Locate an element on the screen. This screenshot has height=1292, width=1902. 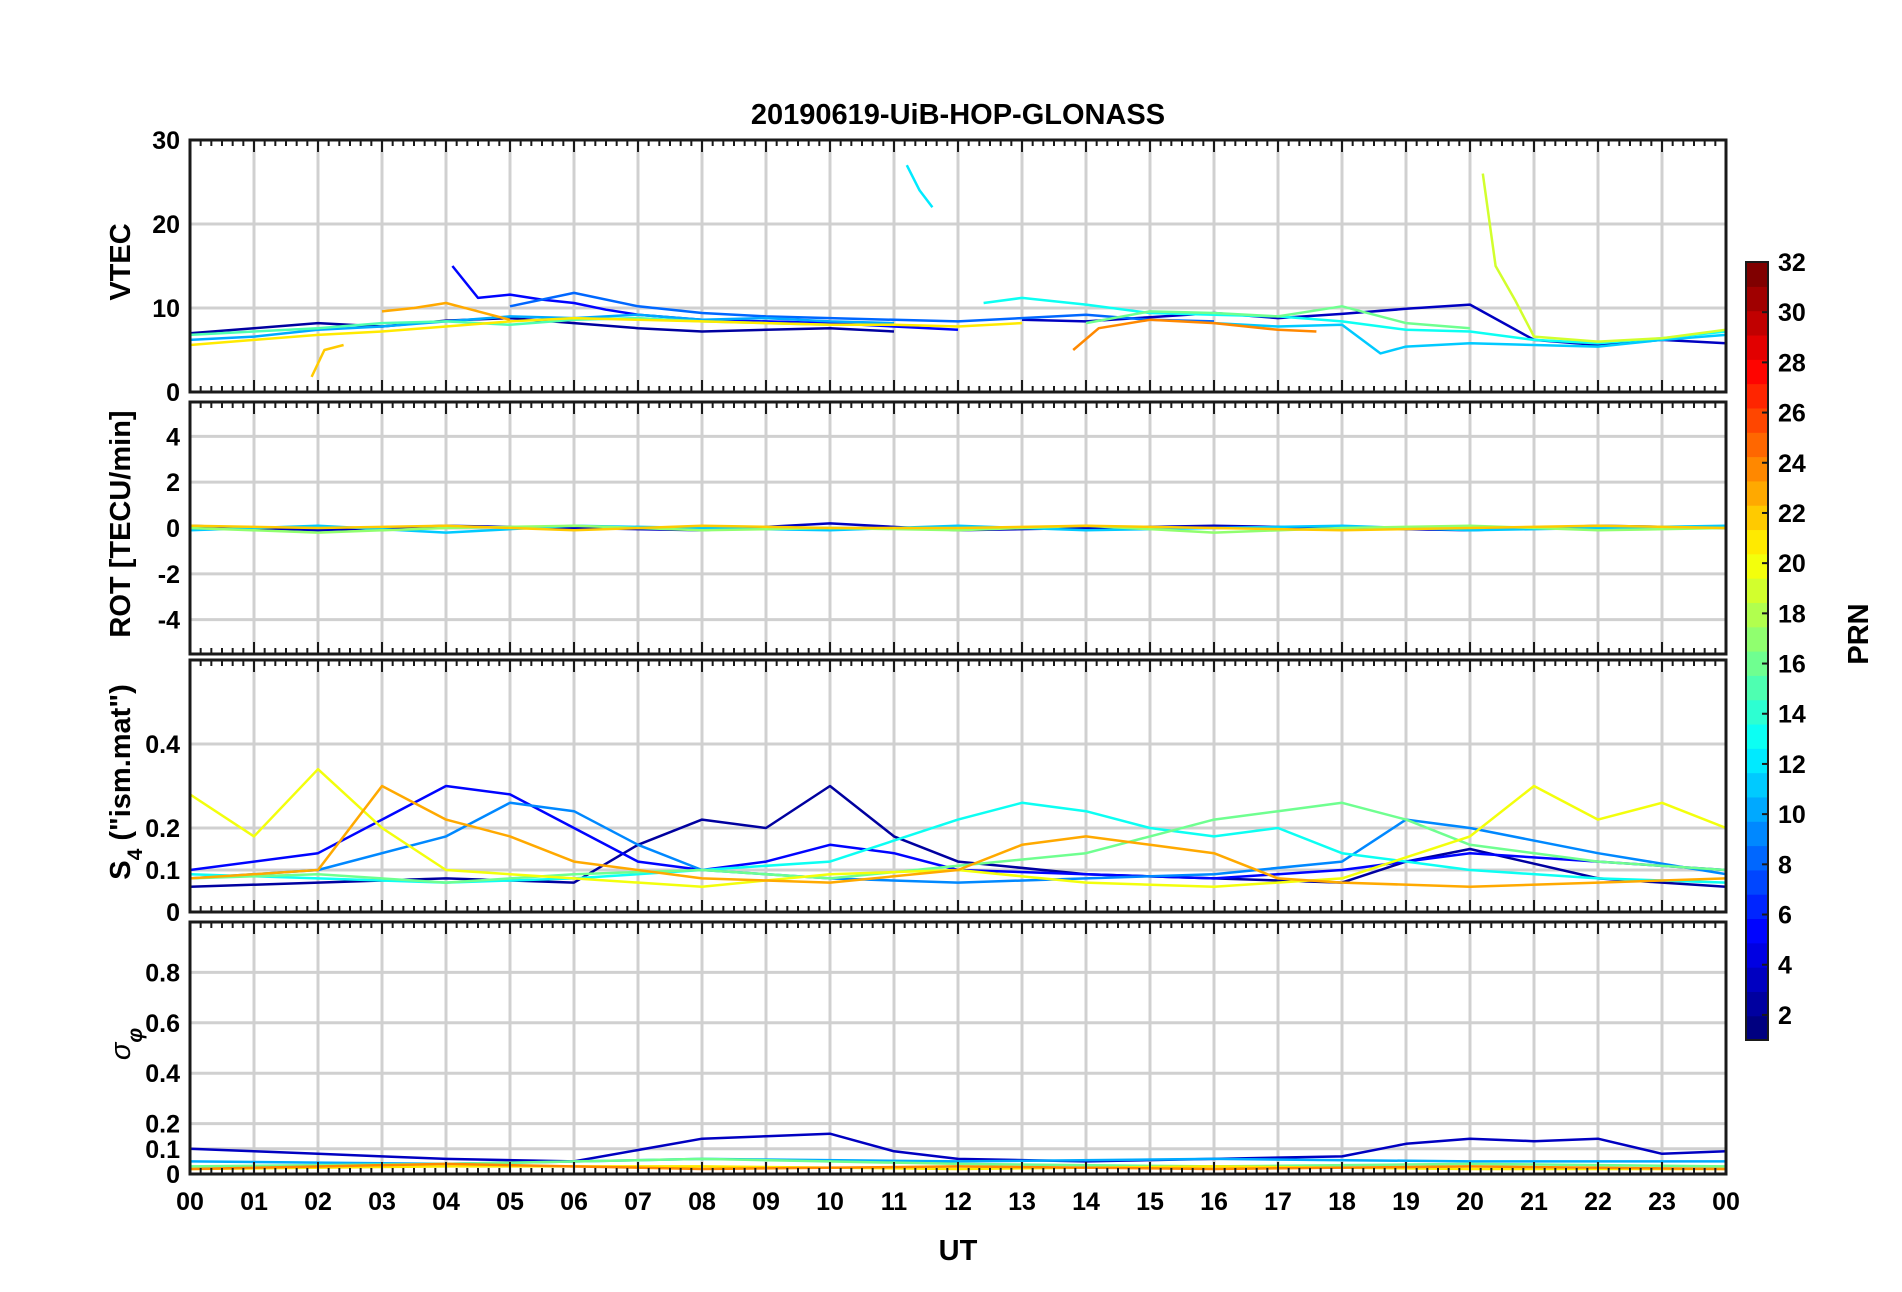
x-tick-label: 16 is located at coordinates (1214, 1202).